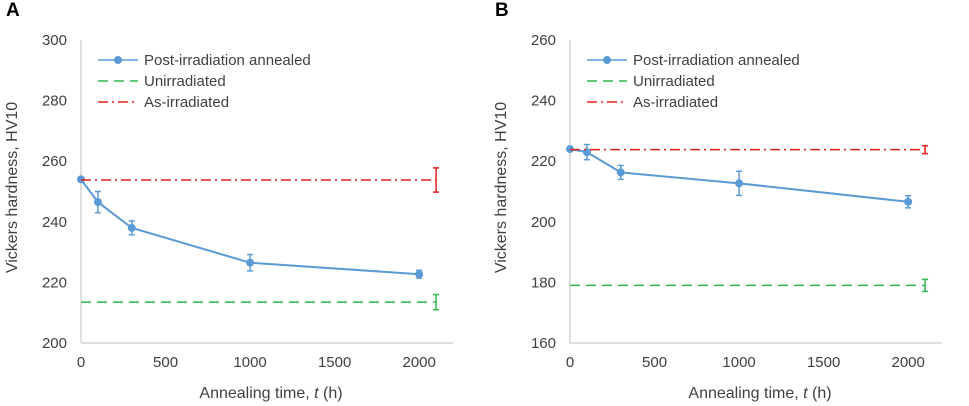 This screenshot has width=969, height=406. What do you see at coordinates (543, 282) in the screenshot?
I see `y-tick-label: 180` at bounding box center [543, 282].